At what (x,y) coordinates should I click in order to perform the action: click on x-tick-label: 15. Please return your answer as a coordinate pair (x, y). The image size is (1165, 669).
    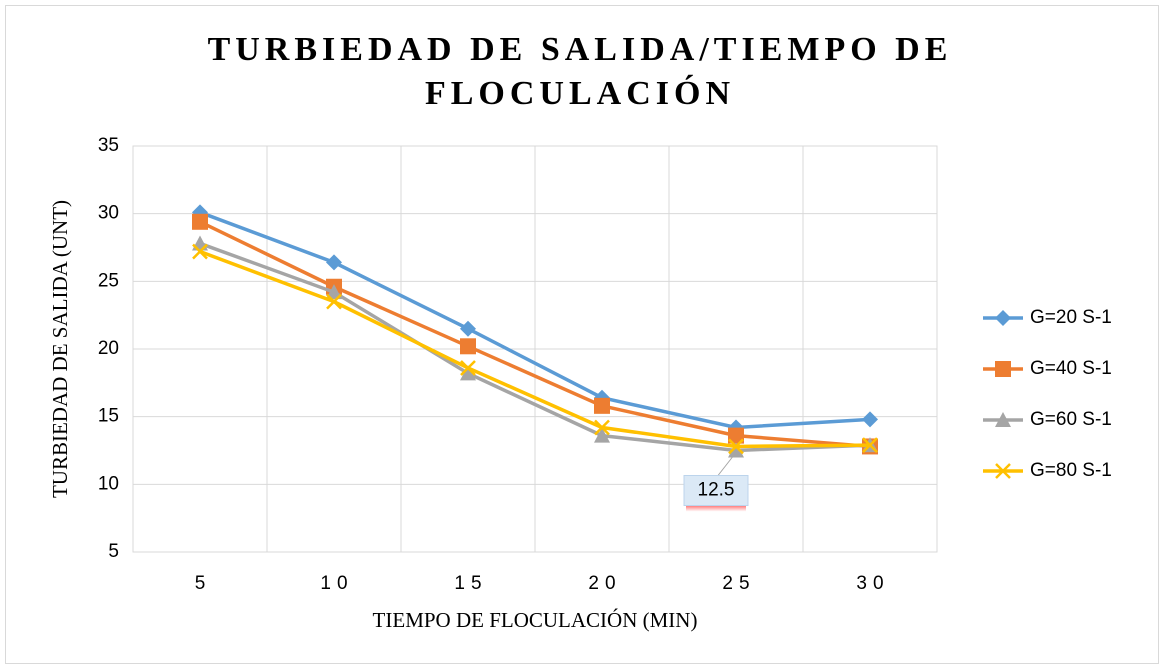
    Looking at the image, I should click on (470, 583).